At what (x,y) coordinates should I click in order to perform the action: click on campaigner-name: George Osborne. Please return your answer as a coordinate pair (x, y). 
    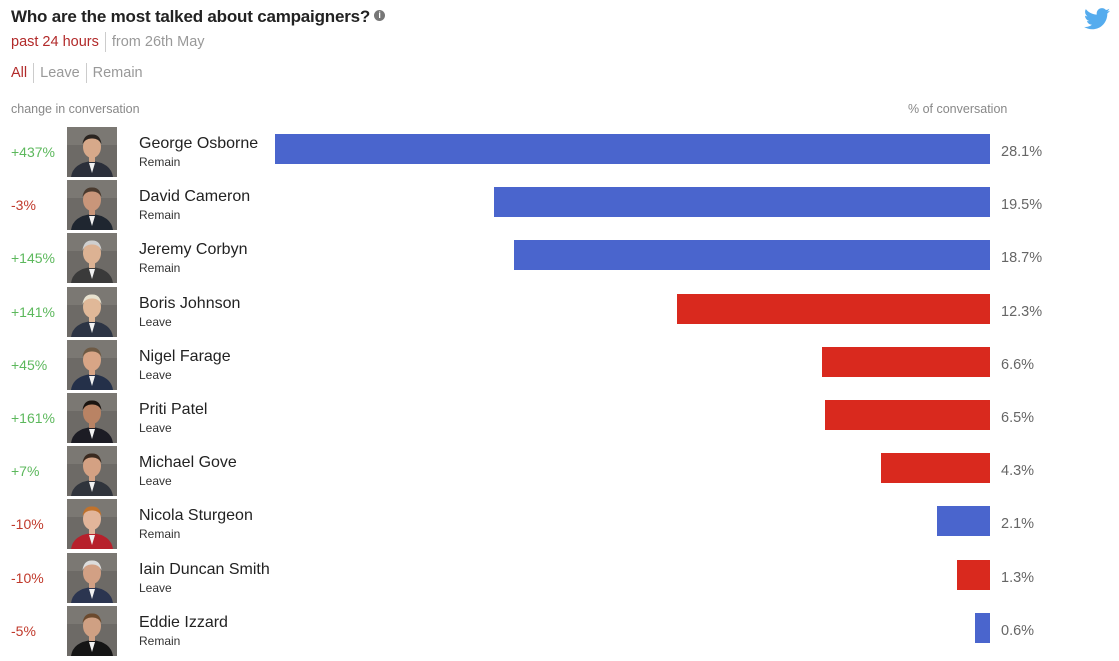
    Looking at the image, I should click on (199, 143).